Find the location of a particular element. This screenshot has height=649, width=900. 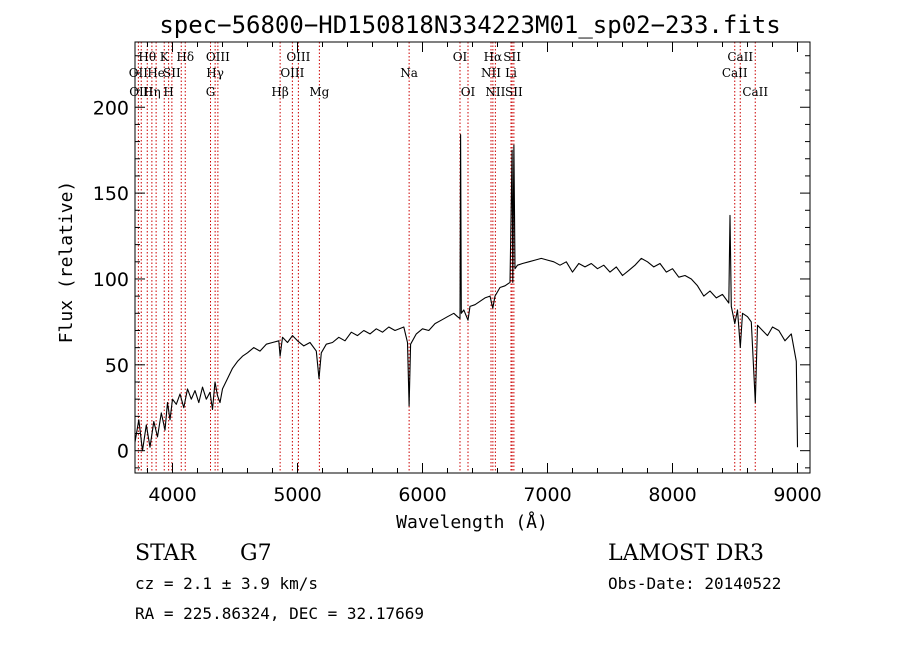

line-marker-label: Hγ is located at coordinates (215, 73).